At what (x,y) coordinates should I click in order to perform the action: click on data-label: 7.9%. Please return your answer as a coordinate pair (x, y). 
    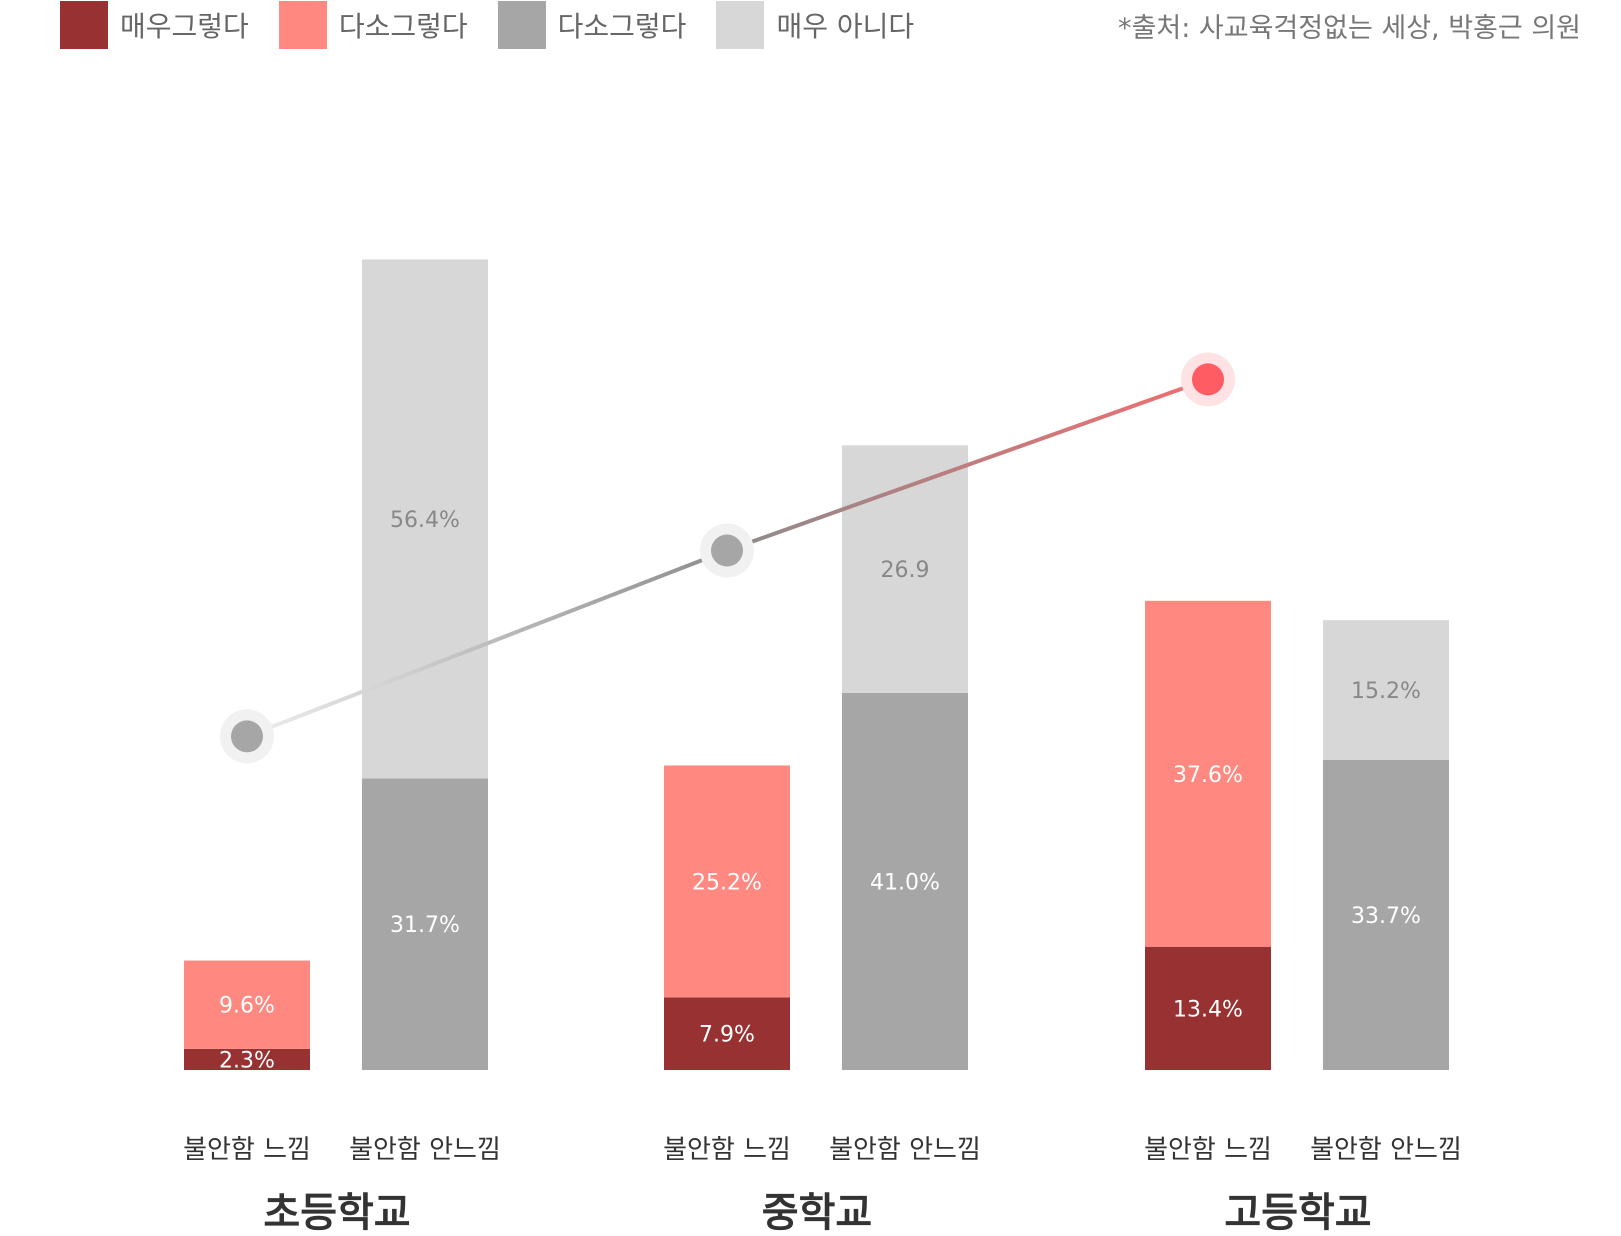
    Looking at the image, I should click on (727, 1035).